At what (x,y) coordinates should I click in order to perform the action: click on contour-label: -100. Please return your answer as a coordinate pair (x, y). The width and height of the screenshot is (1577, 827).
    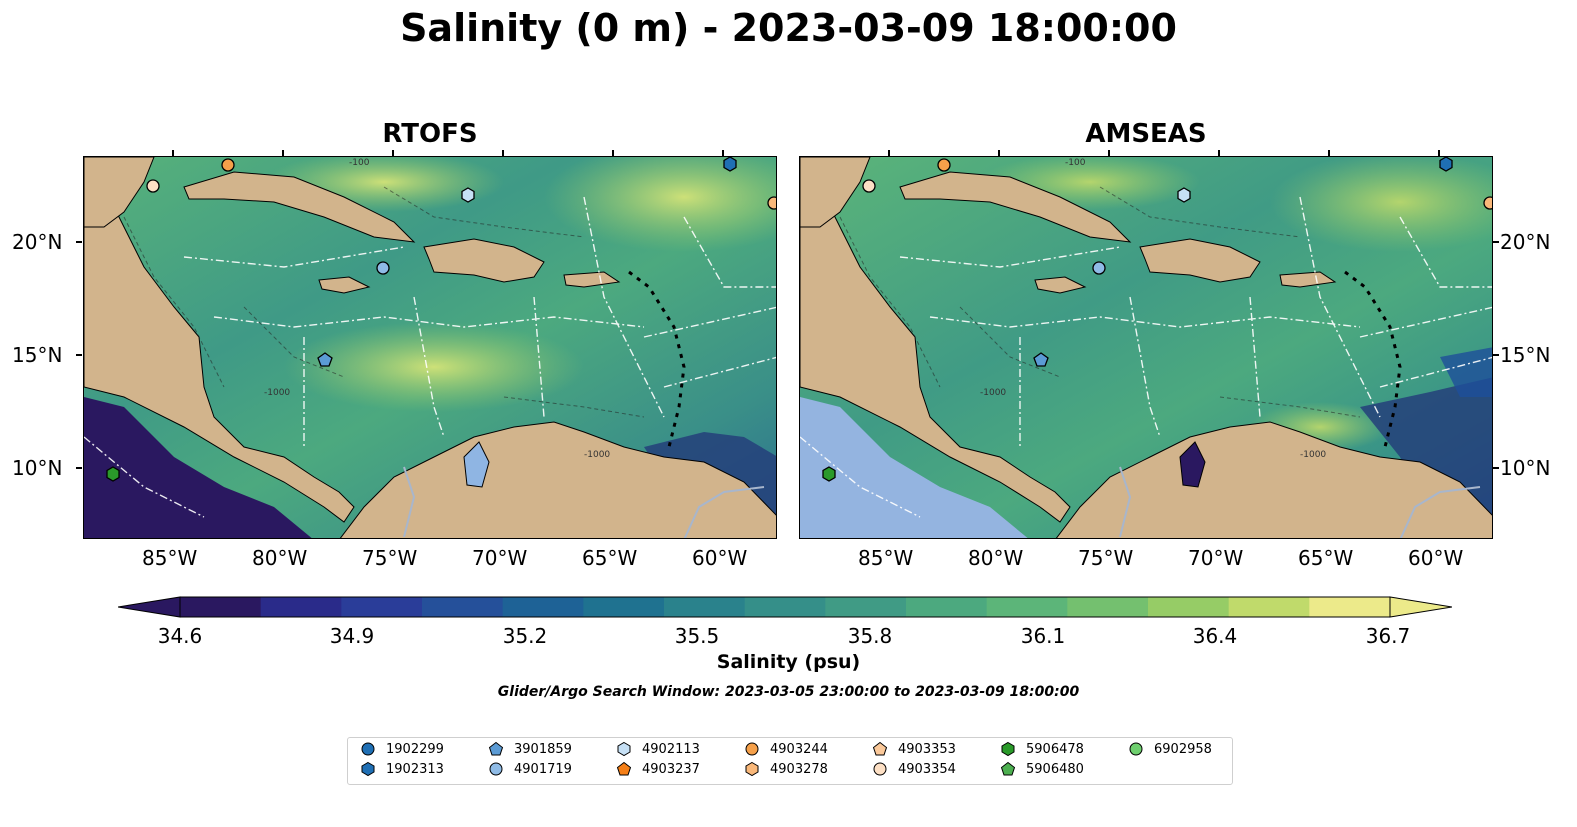
    Looking at the image, I should click on (359, 163).